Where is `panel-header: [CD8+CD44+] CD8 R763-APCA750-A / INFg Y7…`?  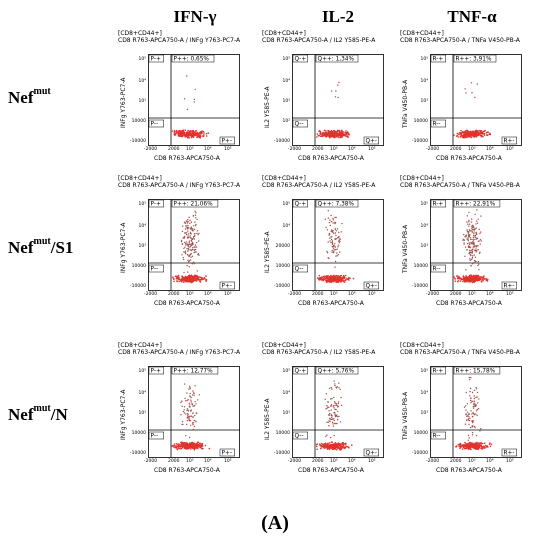 panel-header: [CD8+CD44+] CD8 R763-APCA750-A / INFg Y7… is located at coordinates (179, 37).